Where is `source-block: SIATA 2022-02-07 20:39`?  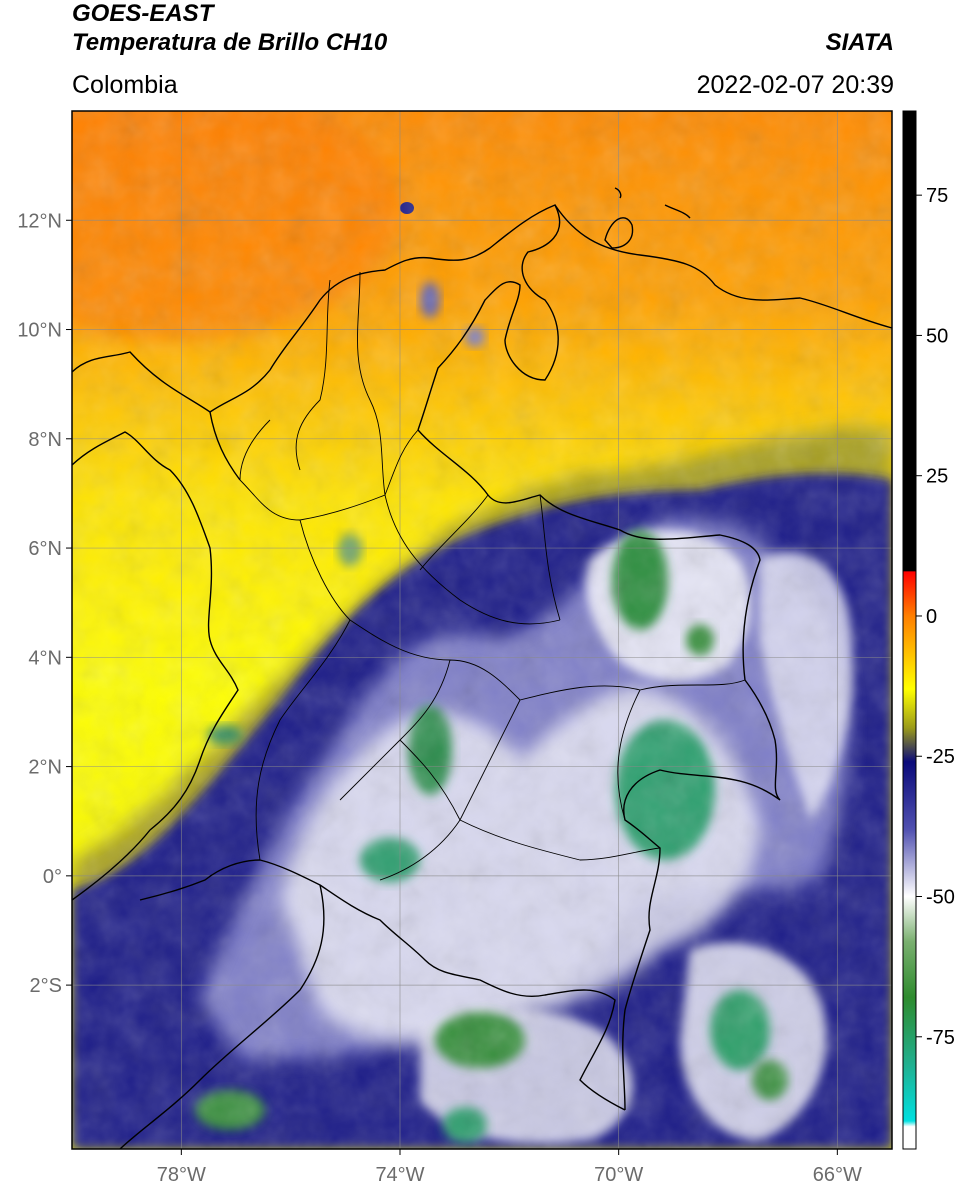
source-block: SIATA 2022-02-07 20:39 is located at coordinates (795, 65).